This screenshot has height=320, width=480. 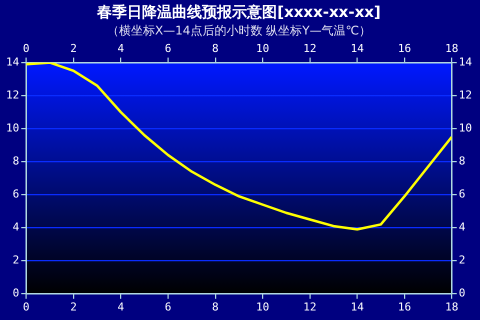 I want to click on y-tick-label: 2, so click(x=16, y=260).